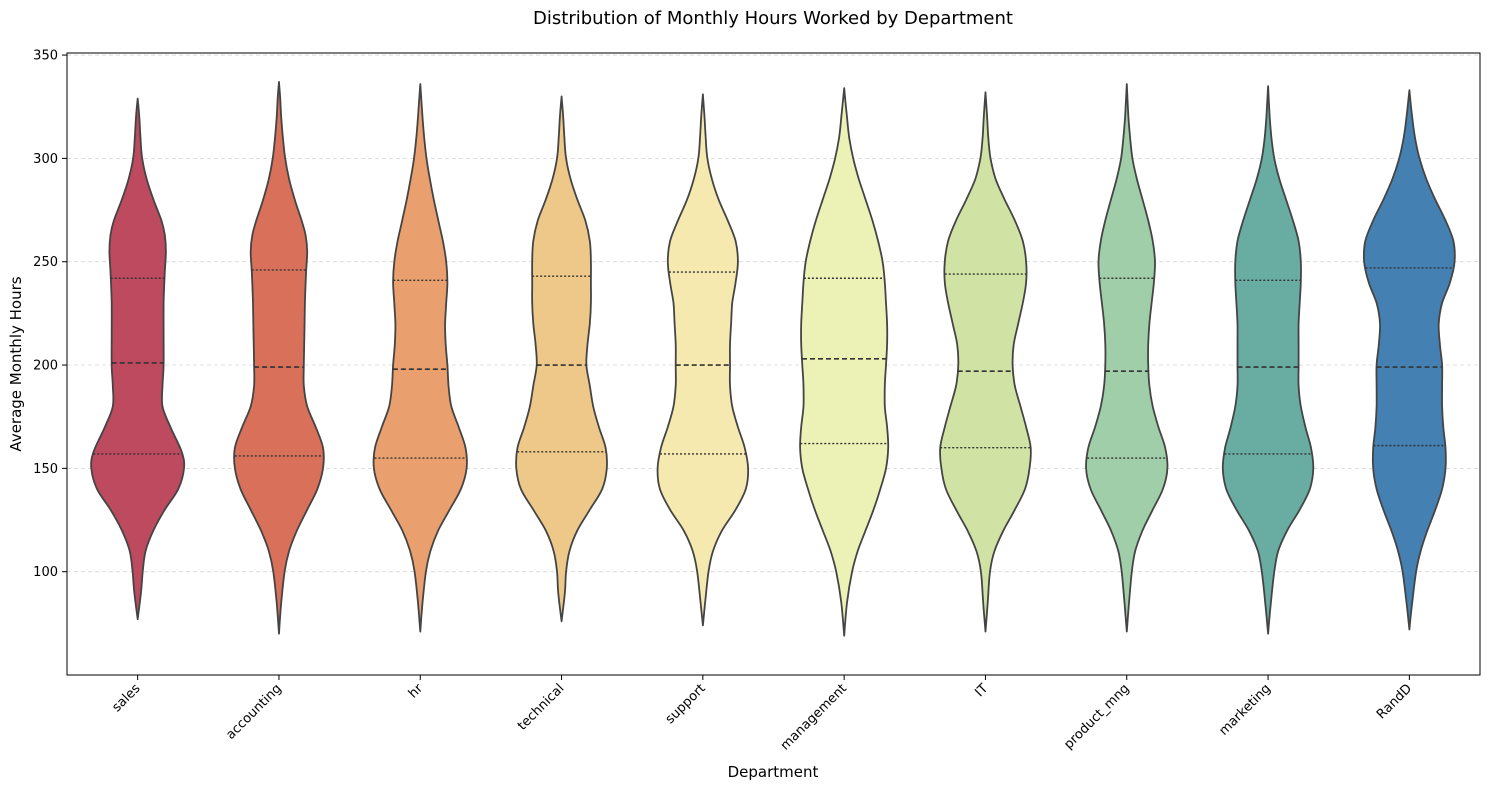  I want to click on x-tick-label: hr, so click(416, 691).